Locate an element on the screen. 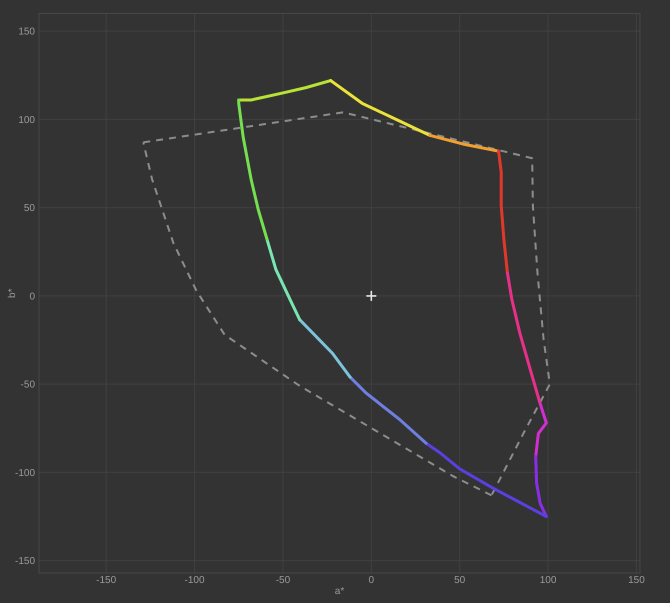  x-tick-label: 50 is located at coordinates (460, 580).